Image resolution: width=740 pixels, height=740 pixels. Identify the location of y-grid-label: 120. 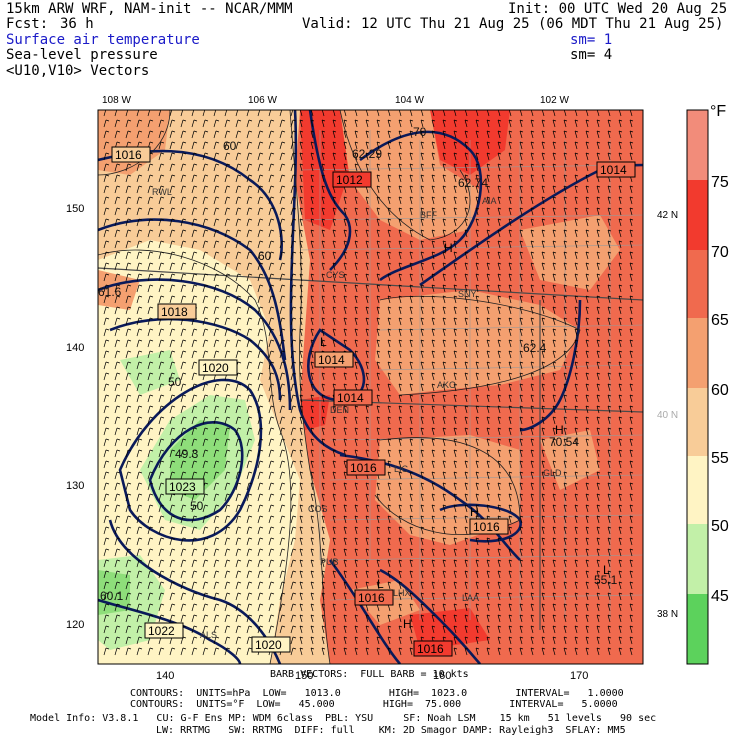
(75, 625).